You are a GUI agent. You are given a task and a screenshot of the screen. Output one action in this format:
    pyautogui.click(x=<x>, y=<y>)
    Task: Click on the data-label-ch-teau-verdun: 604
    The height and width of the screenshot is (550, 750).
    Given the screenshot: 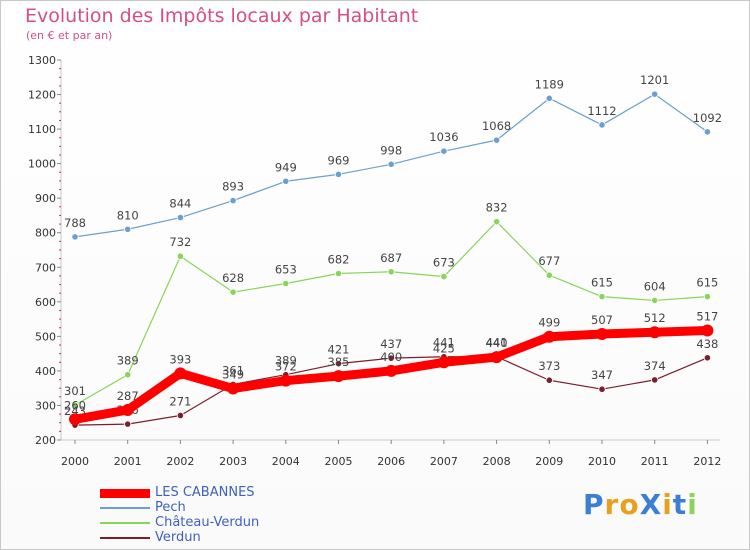 What is the action you would take?
    pyautogui.click(x=655, y=286)
    